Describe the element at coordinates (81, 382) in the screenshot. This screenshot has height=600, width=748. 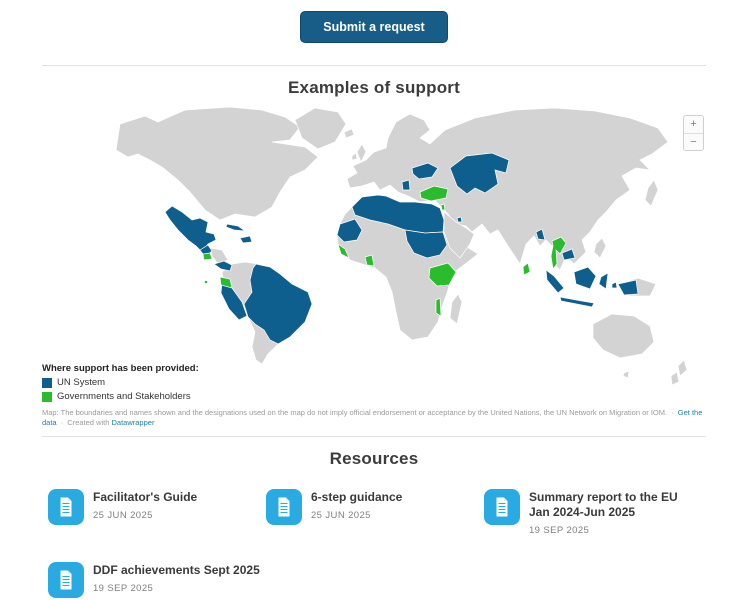
I see `legend-label: UN System` at that location.